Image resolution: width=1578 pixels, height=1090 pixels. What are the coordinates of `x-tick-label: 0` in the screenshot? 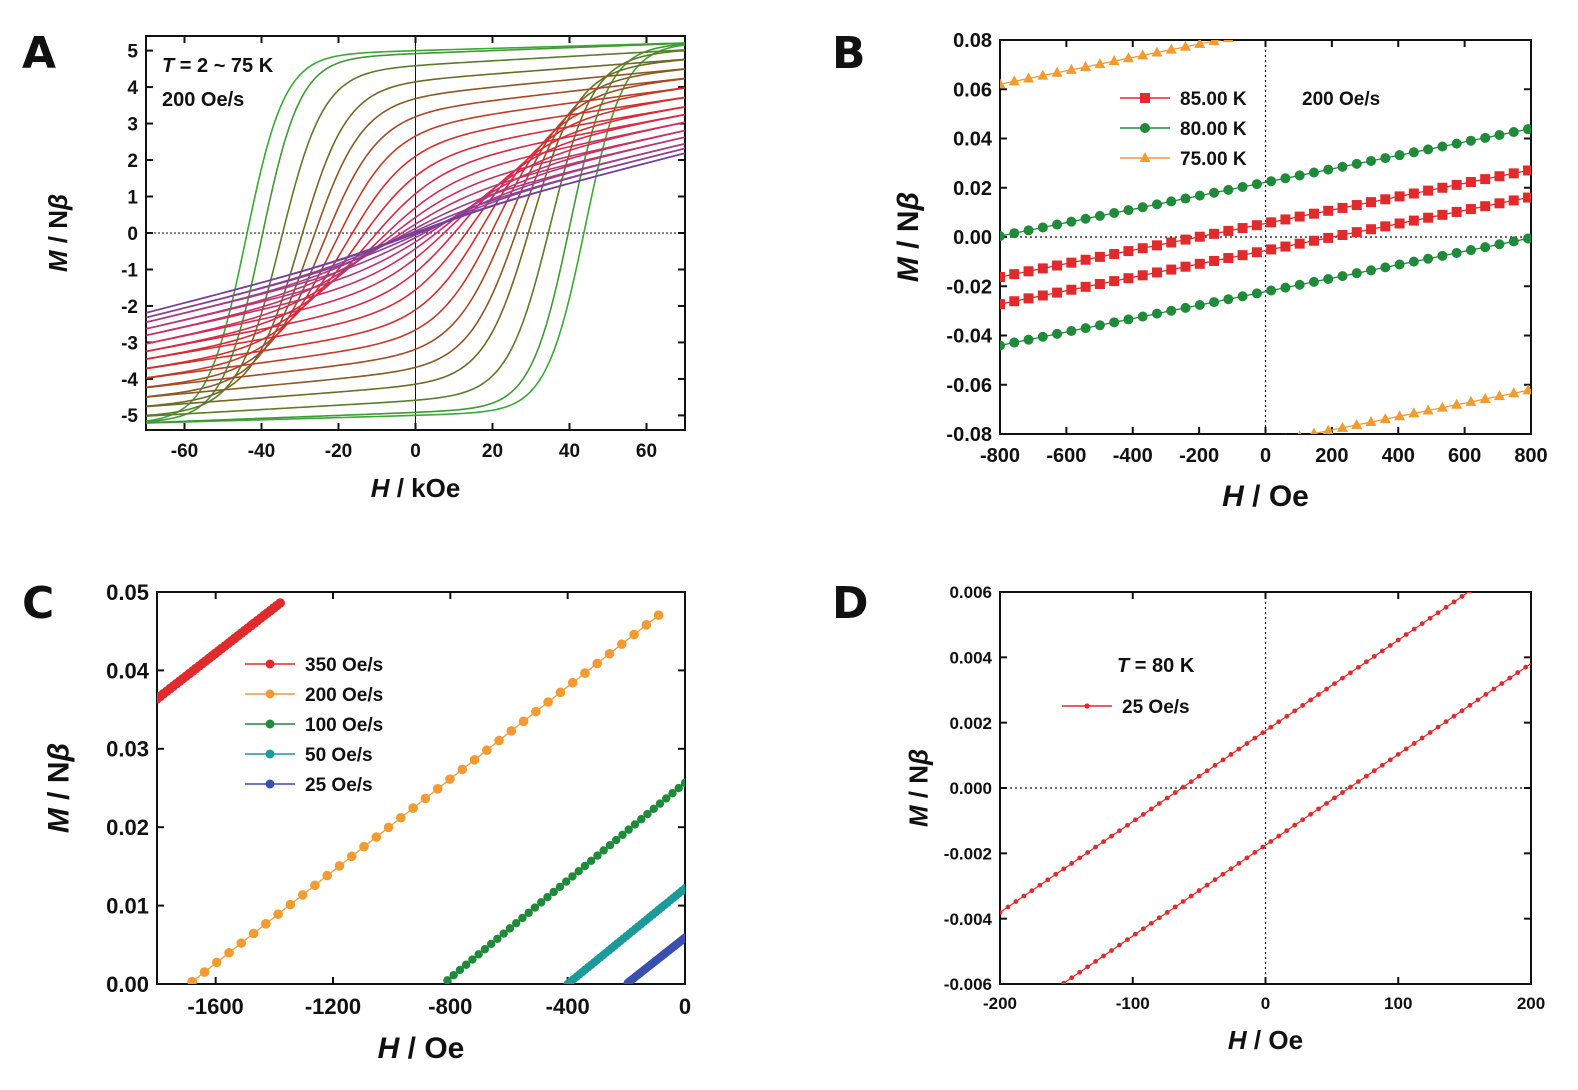 It's located at (1265, 456).